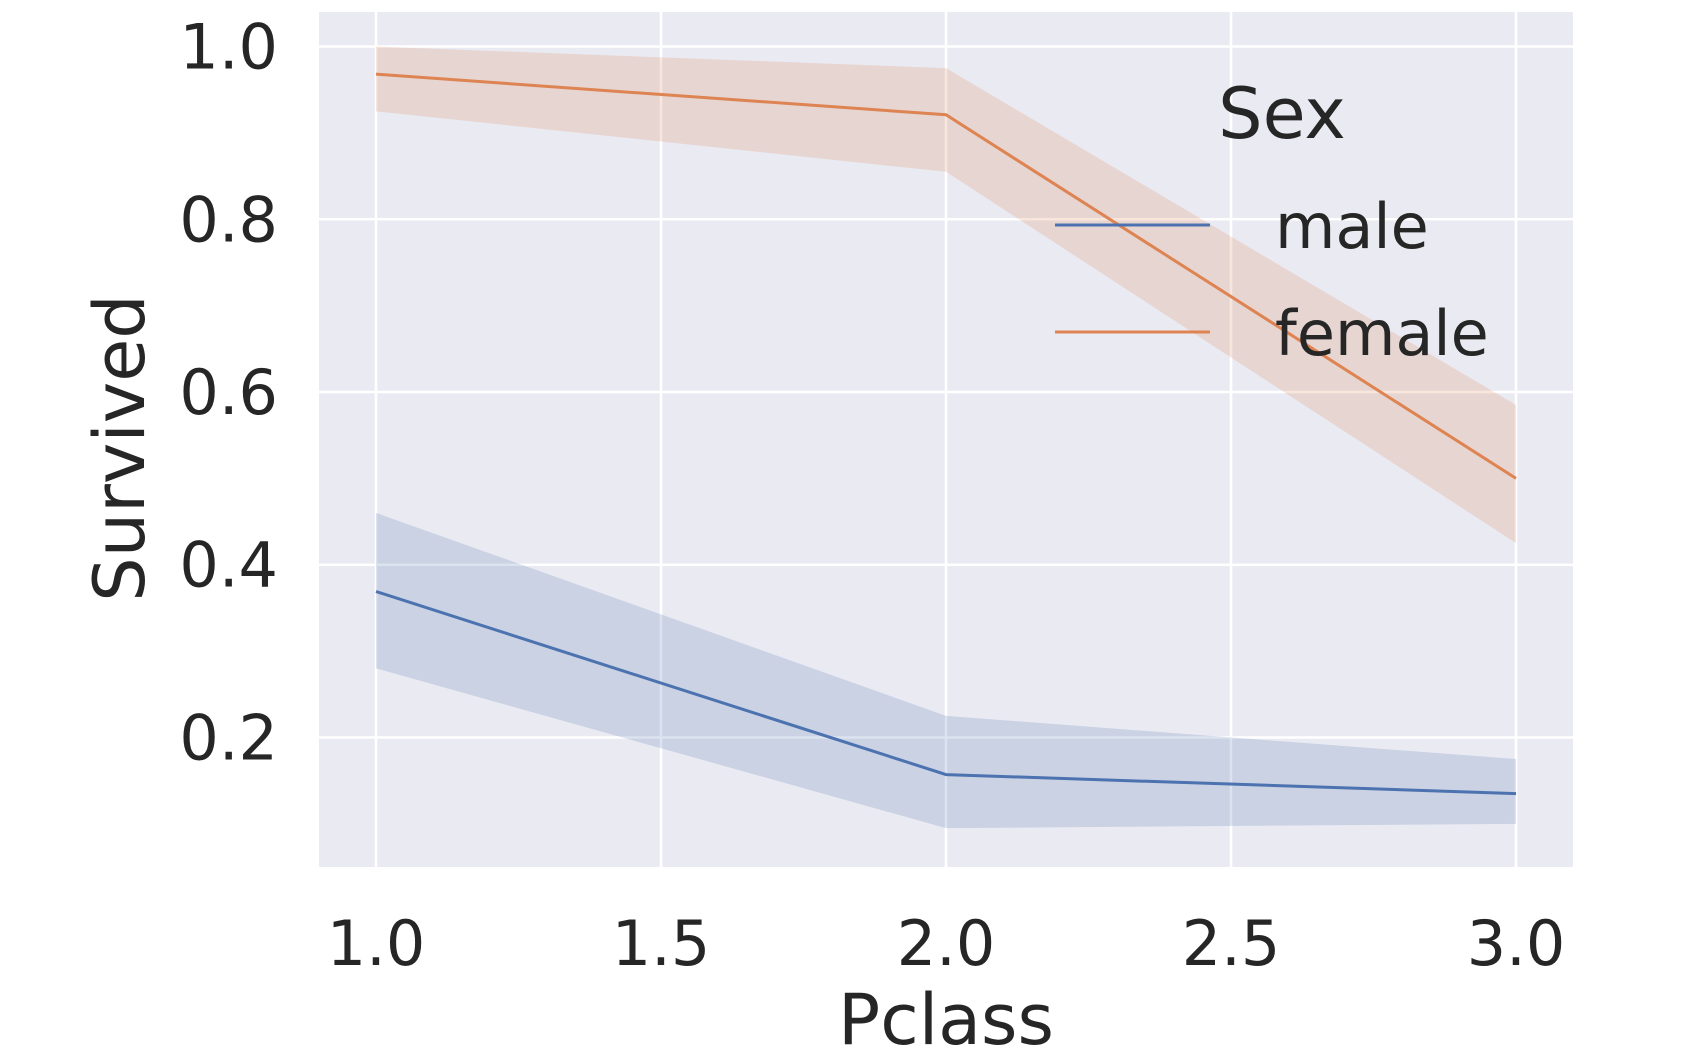 Image resolution: width=1700 pixels, height=1059 pixels. Describe the element at coordinates (1231, 943) in the screenshot. I see `x-tick-label: 2.5` at that location.